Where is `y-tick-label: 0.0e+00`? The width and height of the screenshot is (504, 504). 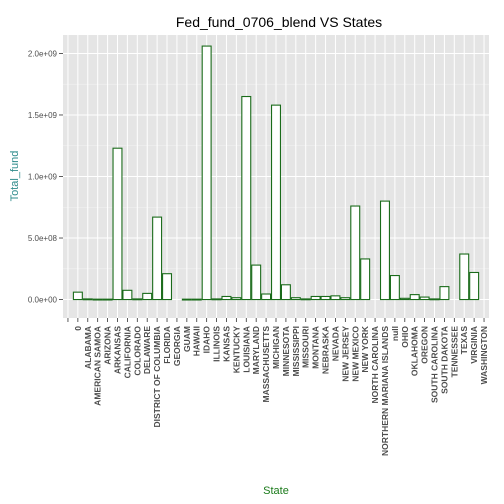
y-tick-label: 0.0e+00 is located at coordinates (43, 300).